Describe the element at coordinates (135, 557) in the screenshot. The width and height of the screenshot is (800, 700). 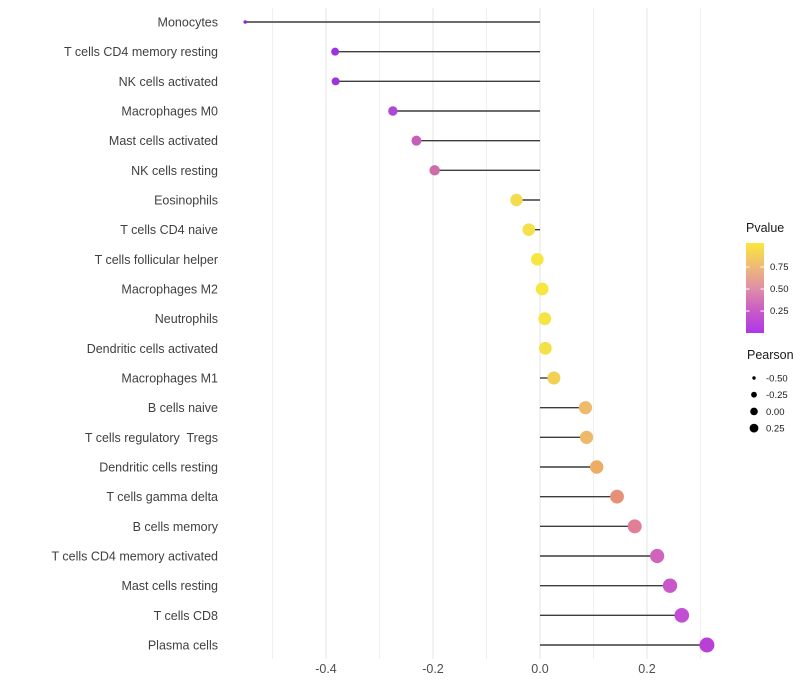
I see `category-label: T cells CD4 memory activated` at that location.